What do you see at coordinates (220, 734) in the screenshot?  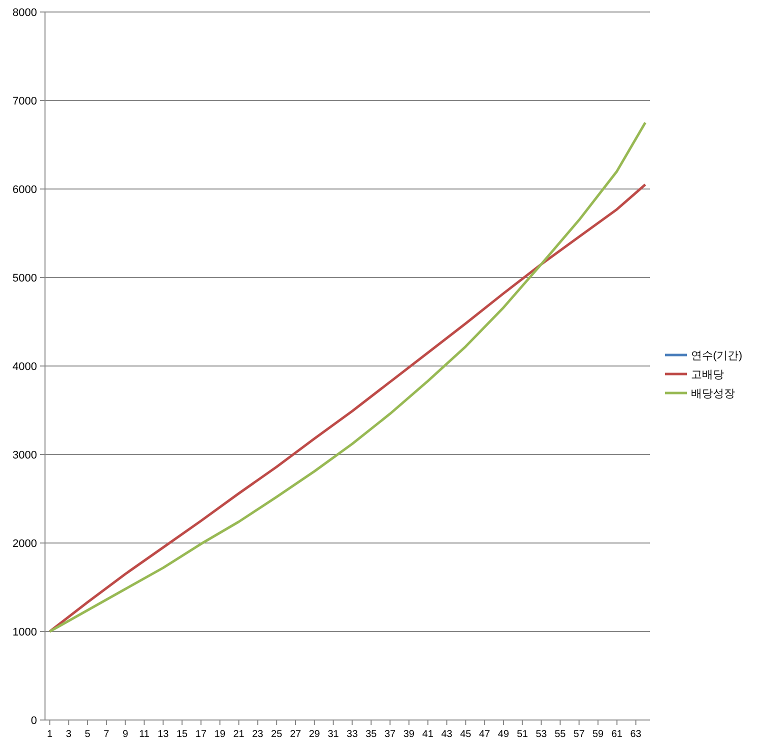 I see `x-tick-label: 19` at bounding box center [220, 734].